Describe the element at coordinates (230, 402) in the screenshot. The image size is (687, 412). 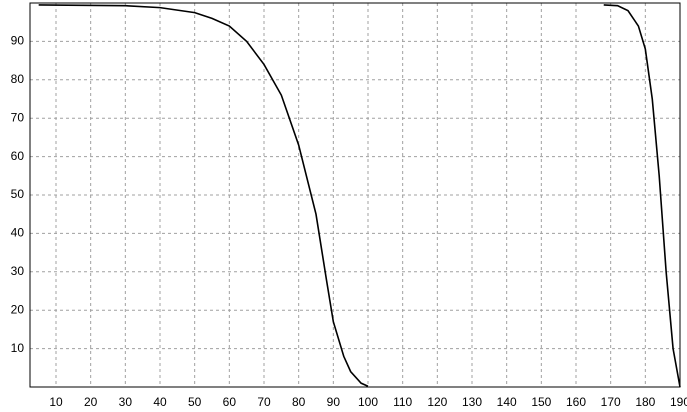
I see `x-tick-label: 60` at that location.